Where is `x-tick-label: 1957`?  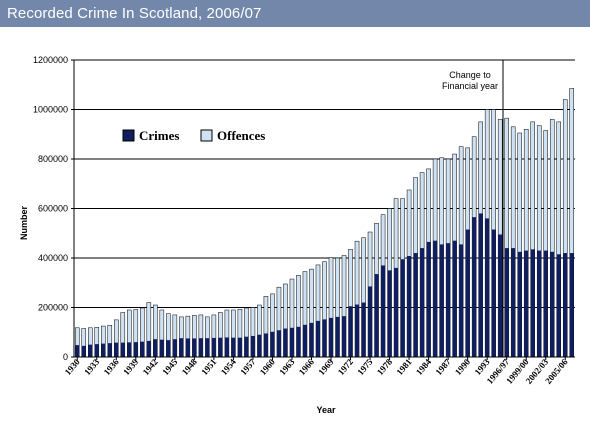 x-tick-label: 1957 is located at coordinates (248, 366).